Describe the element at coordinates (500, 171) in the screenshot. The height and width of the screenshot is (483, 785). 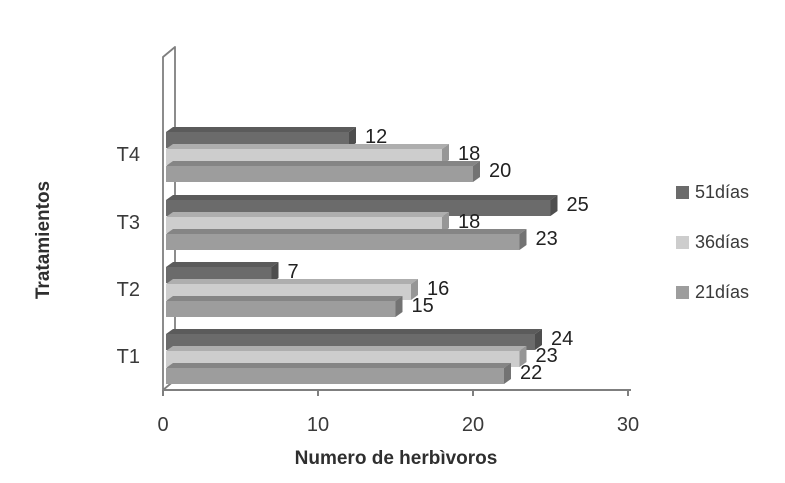
I see `data-label: 20` at that location.